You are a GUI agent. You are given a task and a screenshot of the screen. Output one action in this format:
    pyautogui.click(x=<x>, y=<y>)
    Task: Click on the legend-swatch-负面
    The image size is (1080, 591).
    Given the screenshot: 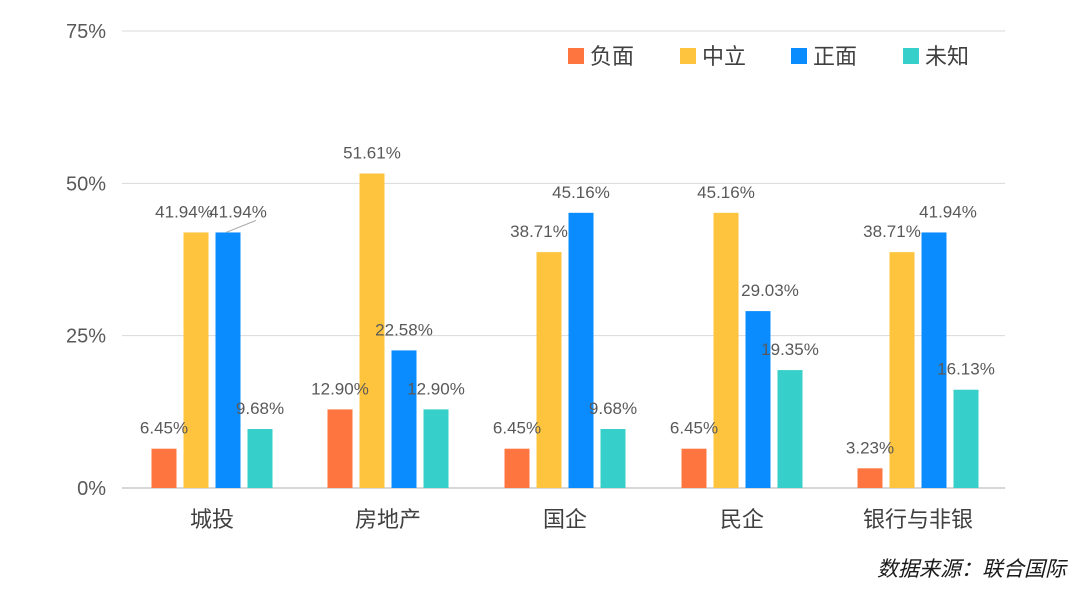 What is the action you would take?
    pyautogui.click(x=576, y=56)
    